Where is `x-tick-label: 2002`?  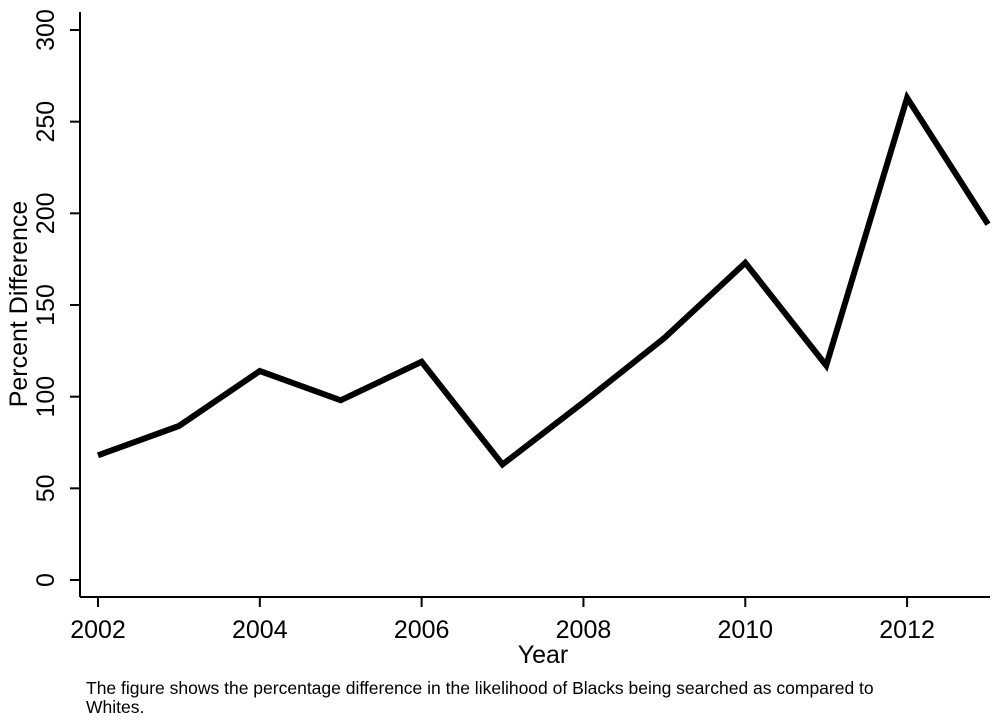 x-tick-label: 2002 is located at coordinates (98, 630).